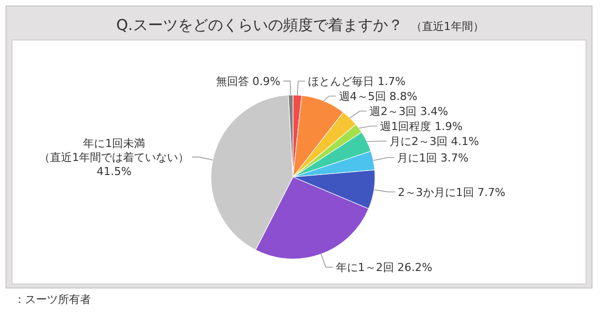  I want to click on data-label: 2～3か月に1回 7.7%, so click(452, 192).